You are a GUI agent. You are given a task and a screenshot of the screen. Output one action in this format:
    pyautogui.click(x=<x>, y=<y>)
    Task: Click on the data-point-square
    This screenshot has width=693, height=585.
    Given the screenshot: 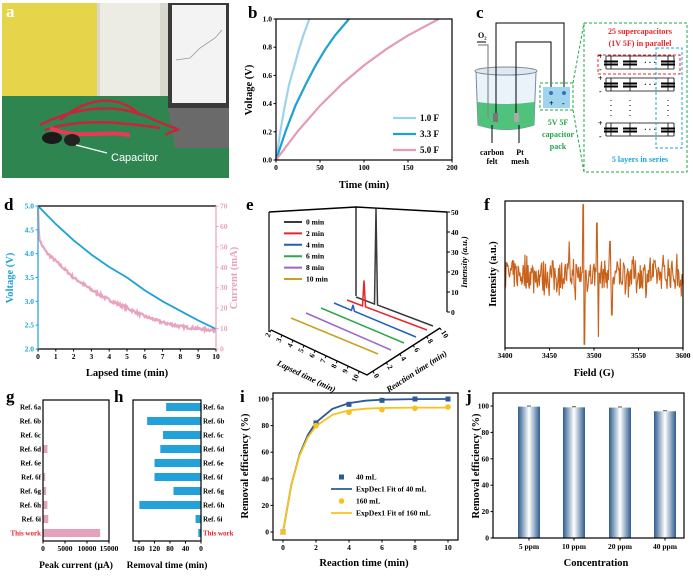 What is the action you would take?
    pyautogui.click(x=349, y=404)
    